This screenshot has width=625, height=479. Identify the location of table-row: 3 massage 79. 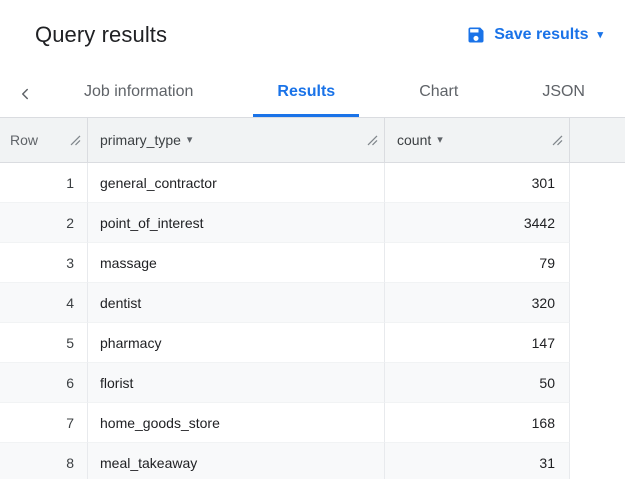
(312, 263).